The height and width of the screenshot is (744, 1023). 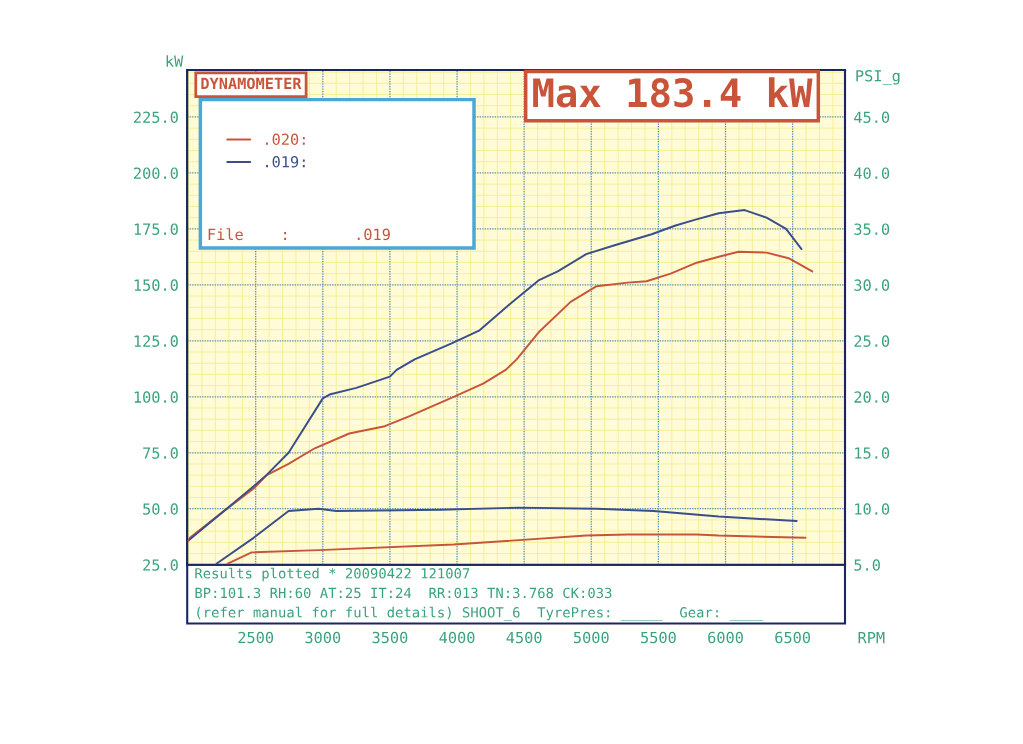 I want to click on y2-tick-label: 15.0, so click(x=872, y=453).